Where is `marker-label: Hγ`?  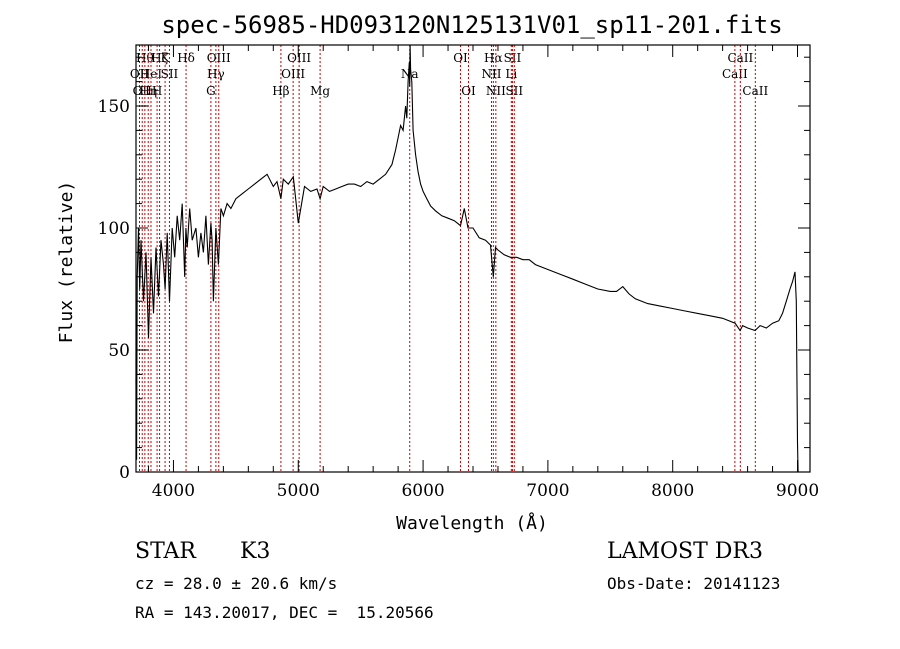
marker-label: Hγ is located at coordinates (216, 74).